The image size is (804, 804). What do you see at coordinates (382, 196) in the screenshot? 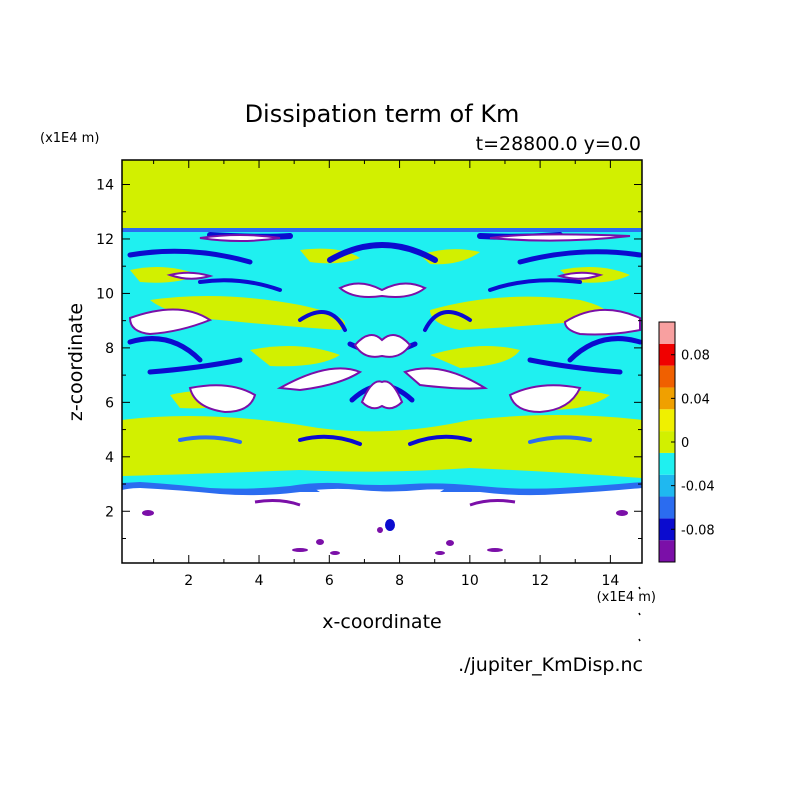
I see `upper-layer` at bounding box center [382, 196].